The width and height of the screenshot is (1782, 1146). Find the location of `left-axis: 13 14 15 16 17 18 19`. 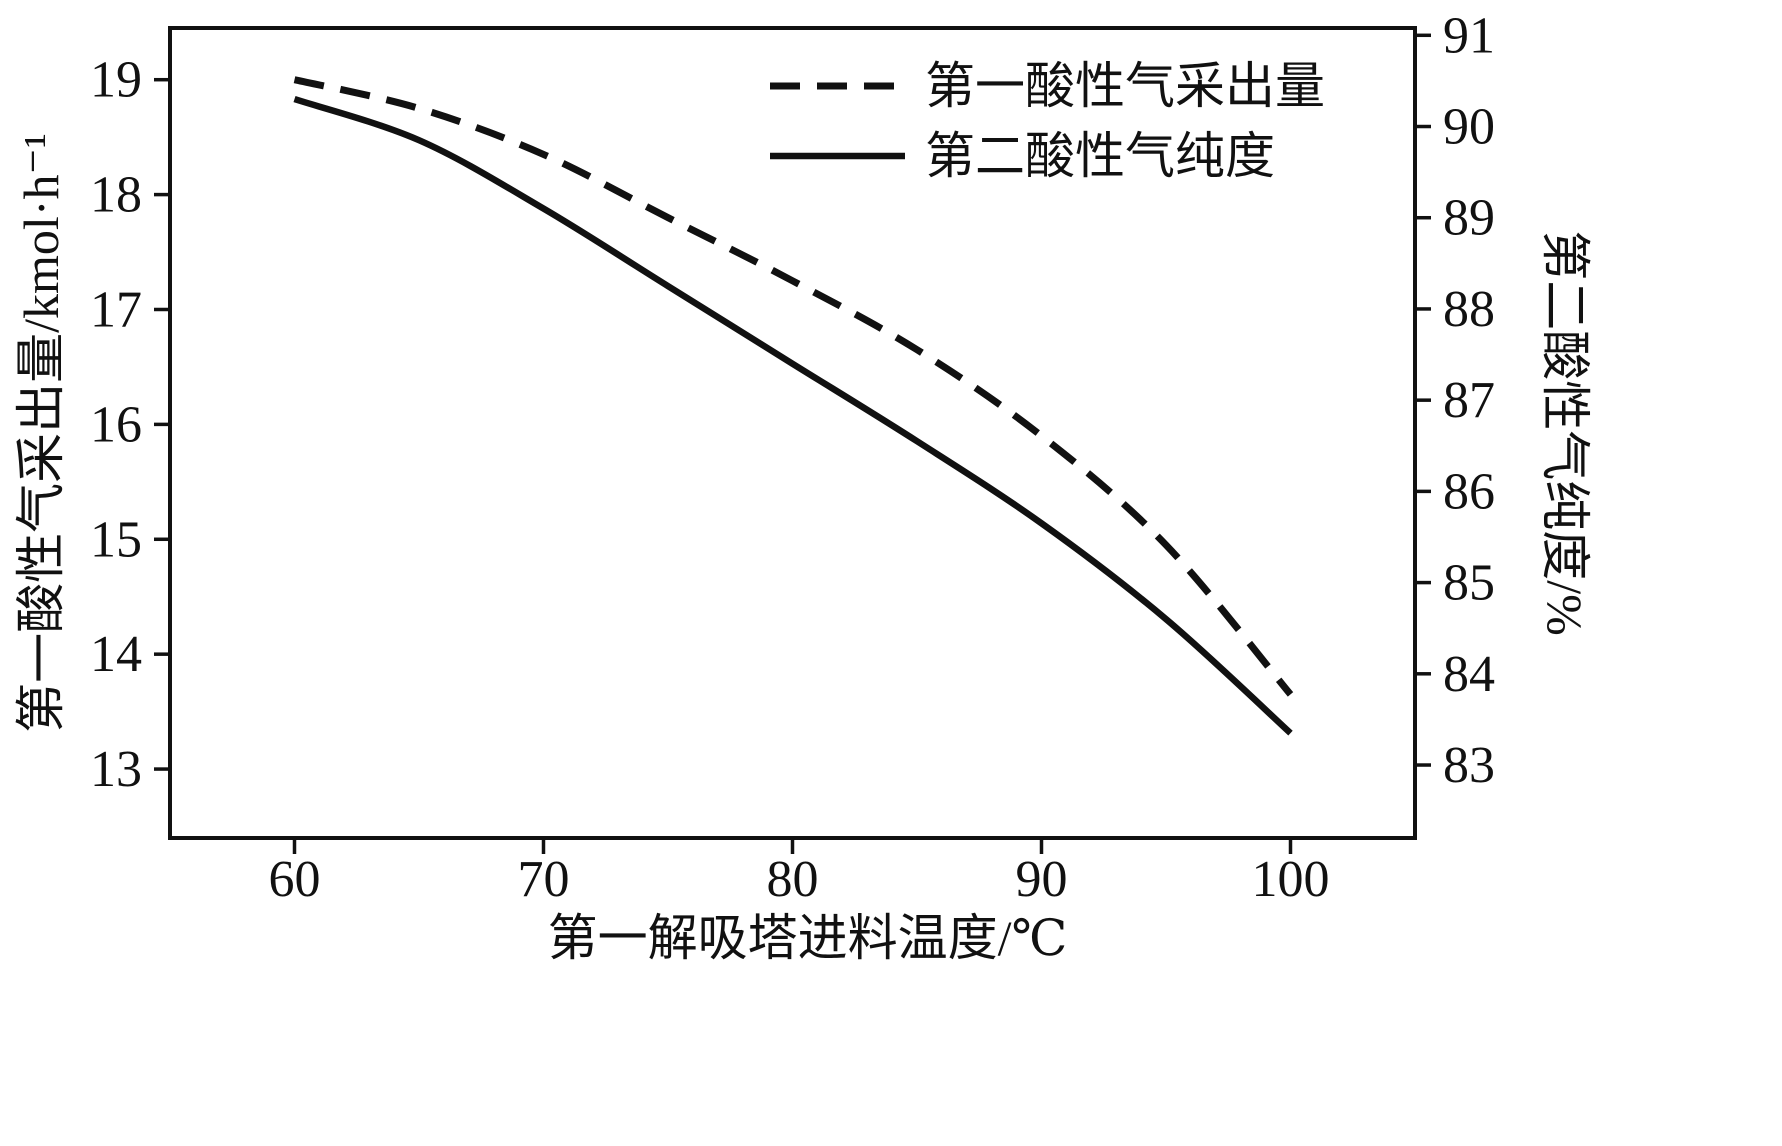

left-axis: 13 14 15 16 17 18 19 is located at coordinates (130, 425).